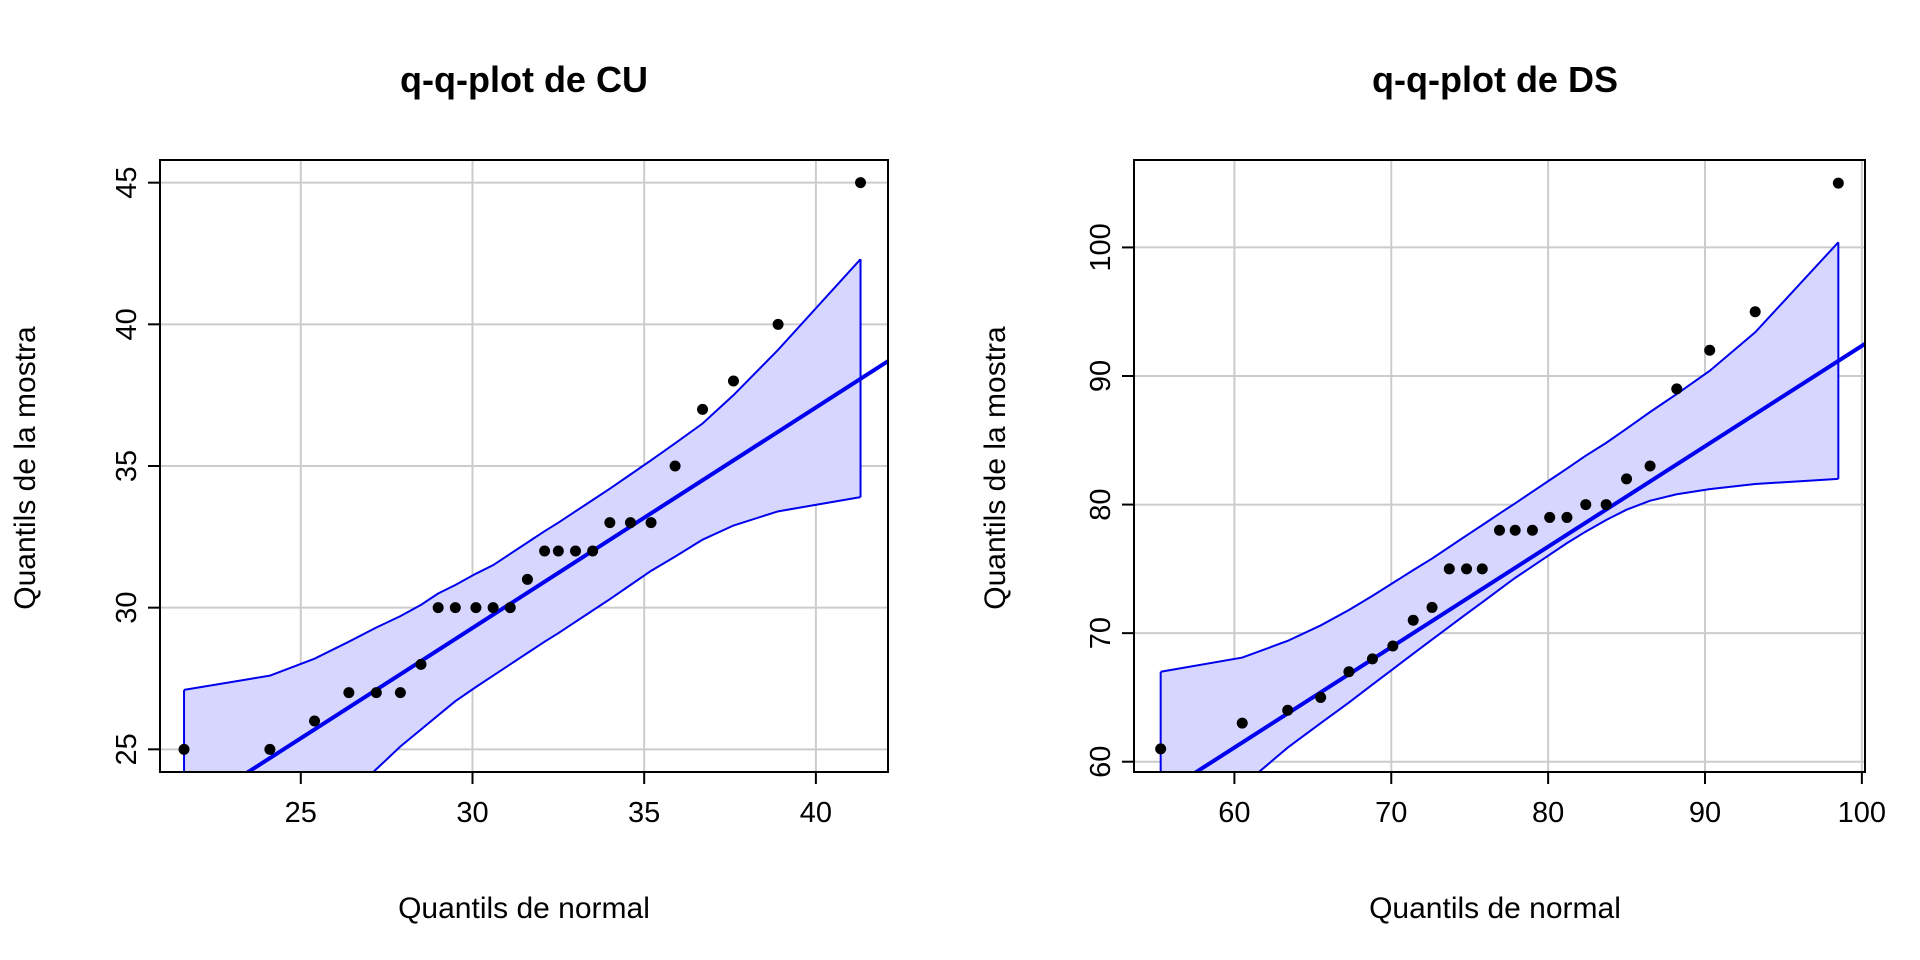 The image size is (1920, 960). Describe the element at coordinates (472, 813) in the screenshot. I see `x-tick-label: 30` at that location.